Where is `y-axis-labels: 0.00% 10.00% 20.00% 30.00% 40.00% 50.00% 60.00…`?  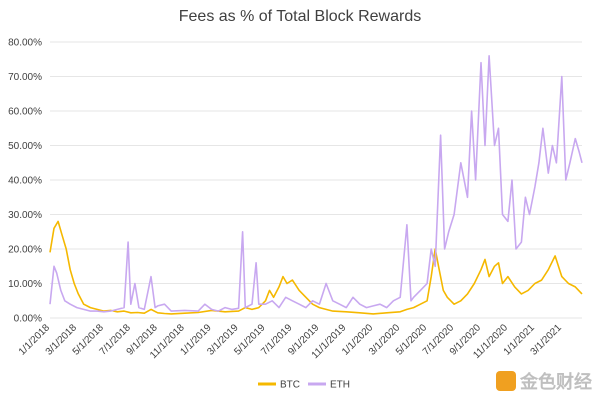 y-axis-labels: 0.00% 10.00% 20.00% 30.00% 40.00% 50.00% 60.00… is located at coordinates (25, 181).